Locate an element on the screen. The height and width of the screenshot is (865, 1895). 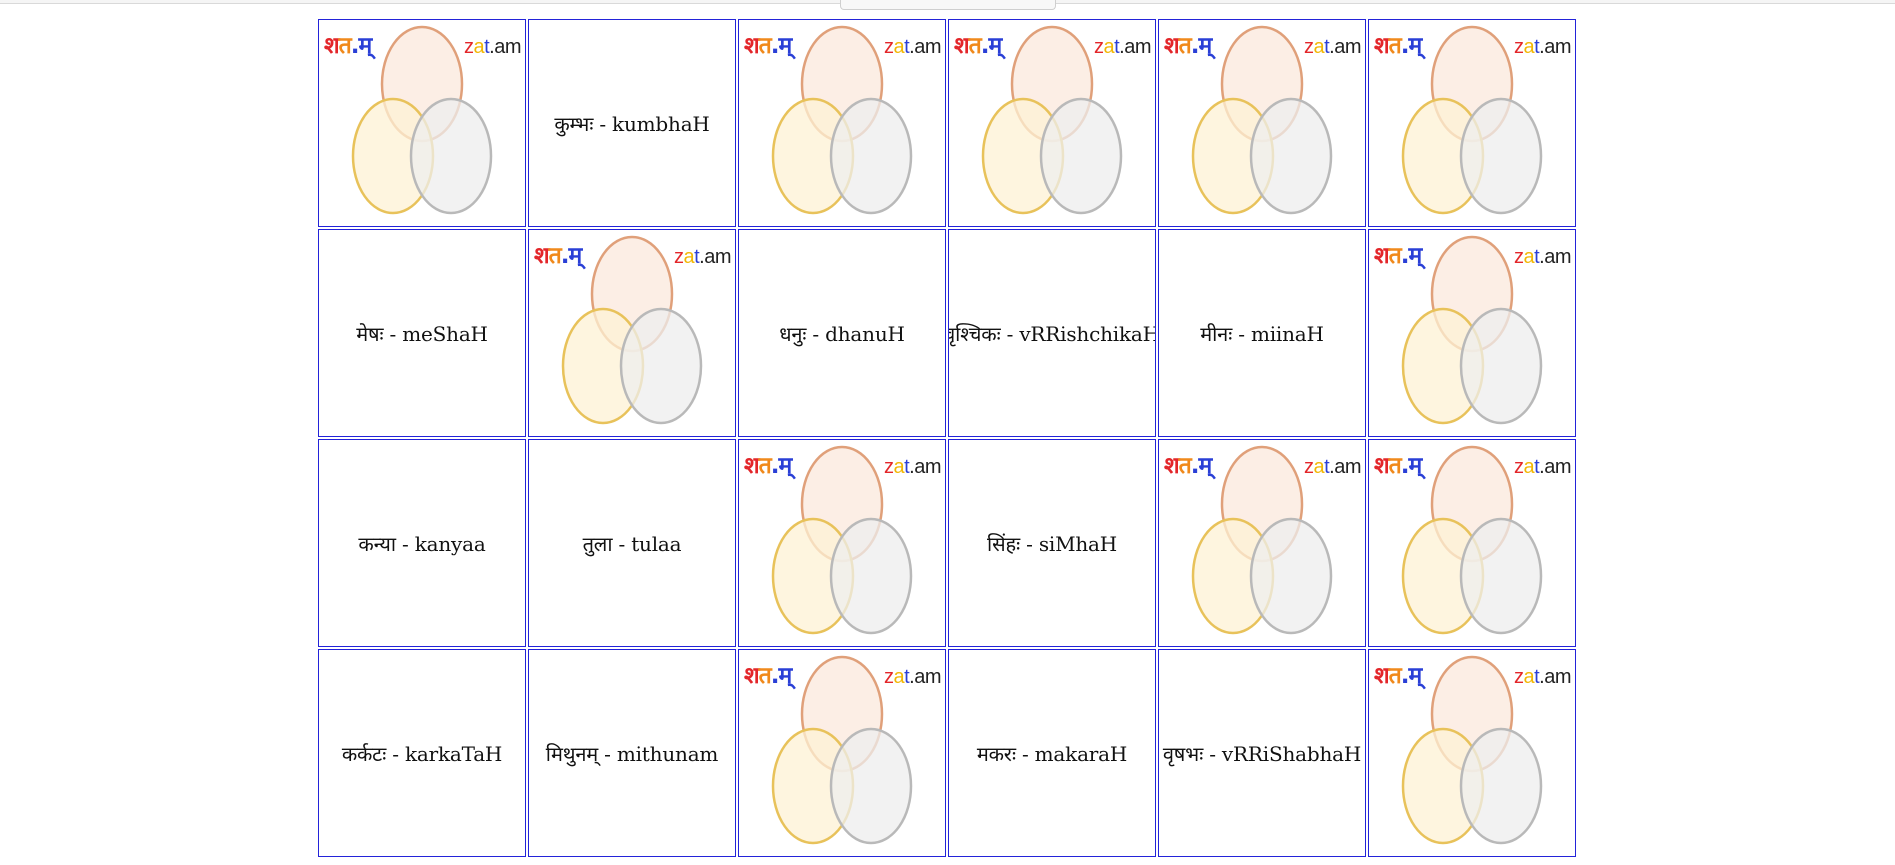
card-word: कर्कटः - karkaTaH is located at coordinates (422, 753).